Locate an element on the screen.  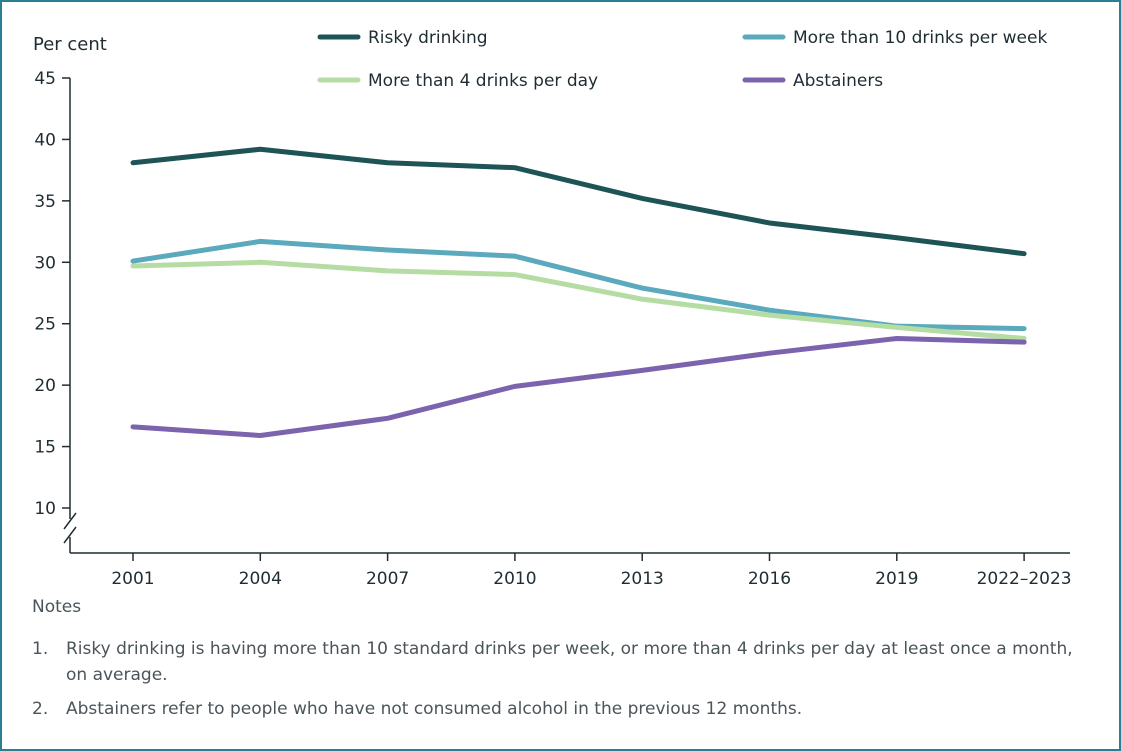
y-tick-label: 35 is located at coordinates (45, 202).